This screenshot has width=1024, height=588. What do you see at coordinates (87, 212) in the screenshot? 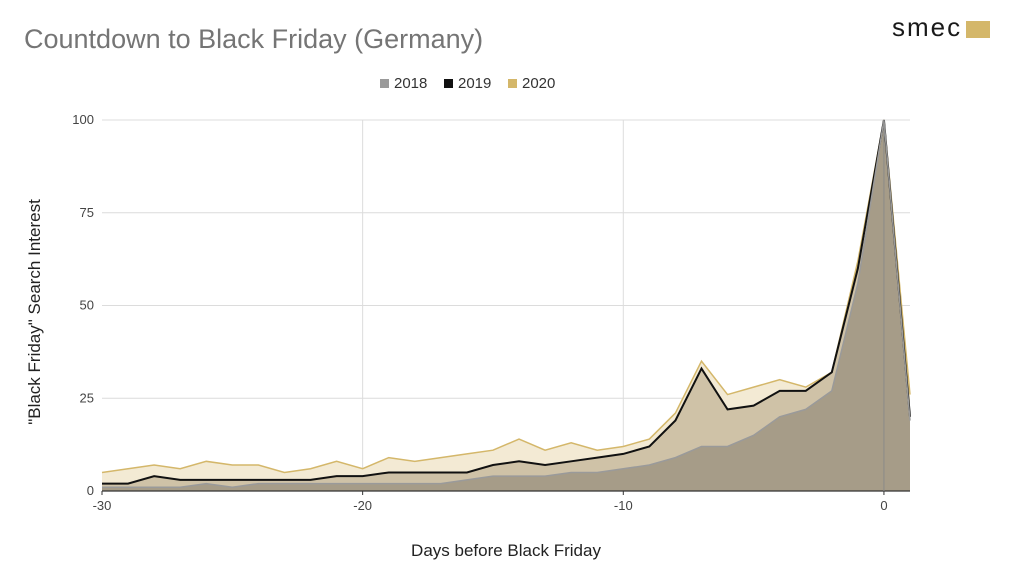
I see `y-tick-label-75: 75` at bounding box center [87, 212].